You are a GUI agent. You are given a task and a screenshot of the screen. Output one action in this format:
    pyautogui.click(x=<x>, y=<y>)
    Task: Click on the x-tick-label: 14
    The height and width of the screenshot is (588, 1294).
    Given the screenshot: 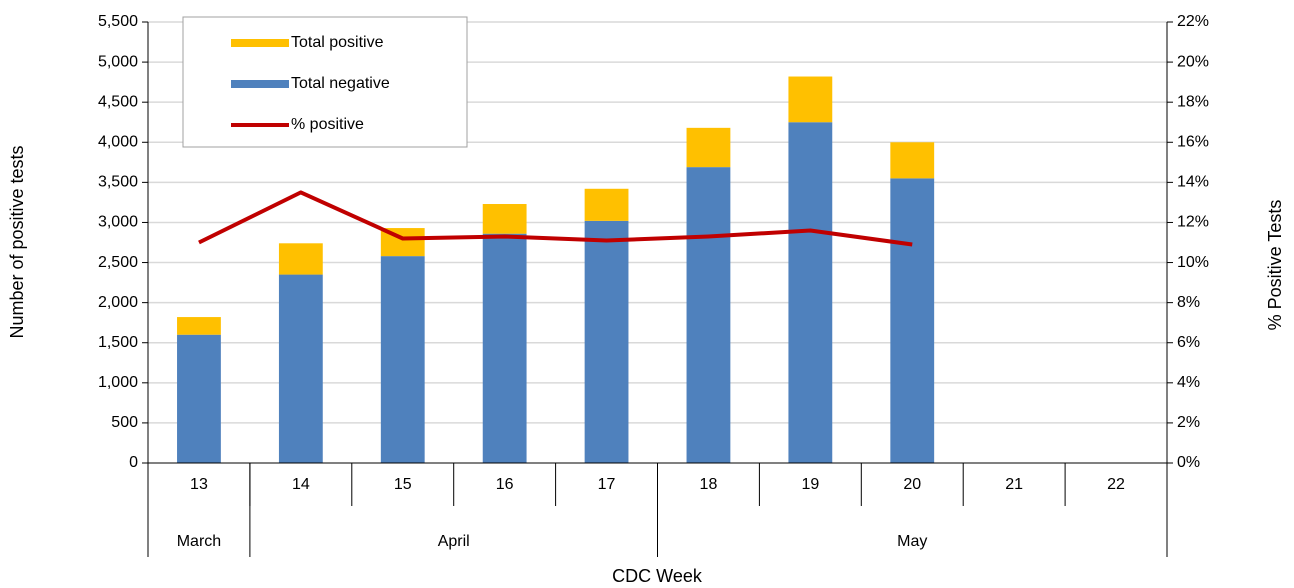 What is the action you would take?
    pyautogui.click(x=301, y=484)
    